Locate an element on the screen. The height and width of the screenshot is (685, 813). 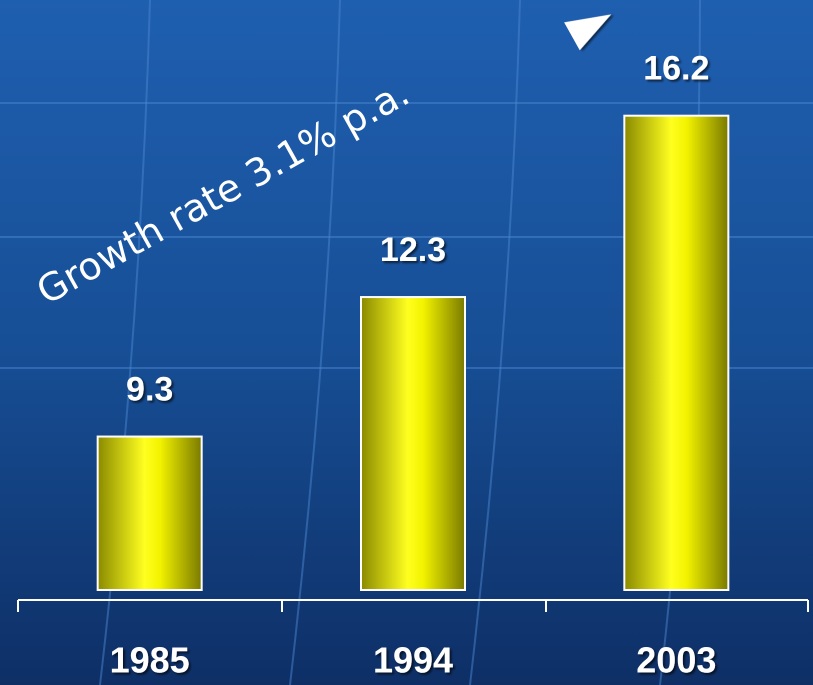
value-label: 16.2 is located at coordinates (676, 69).